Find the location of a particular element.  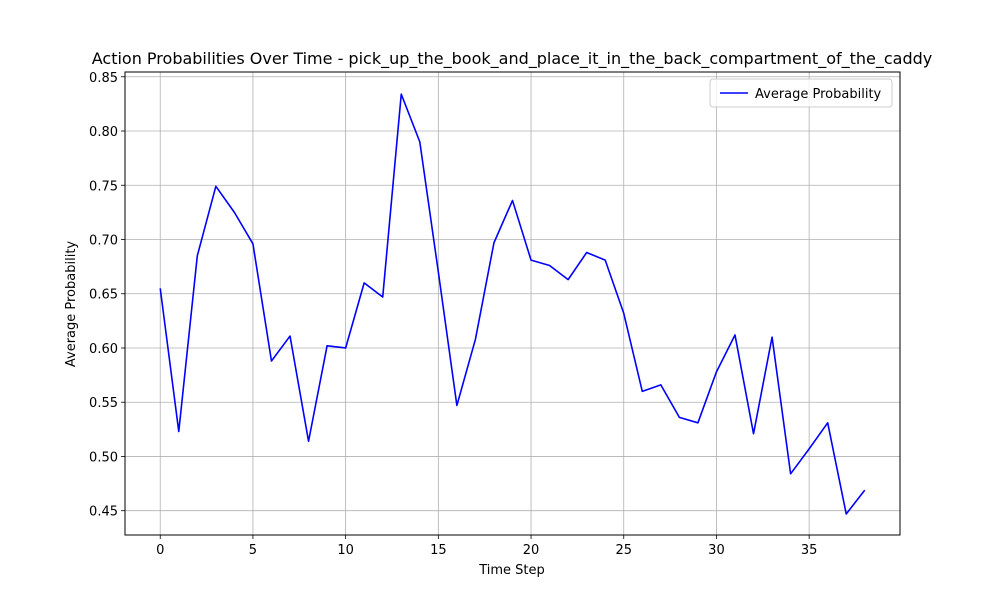

x-tick-label: 10 is located at coordinates (345, 550).